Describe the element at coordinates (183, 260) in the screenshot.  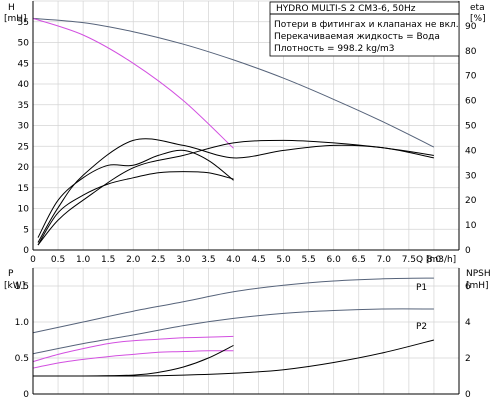
I see `x-tick: 3.0` at that location.